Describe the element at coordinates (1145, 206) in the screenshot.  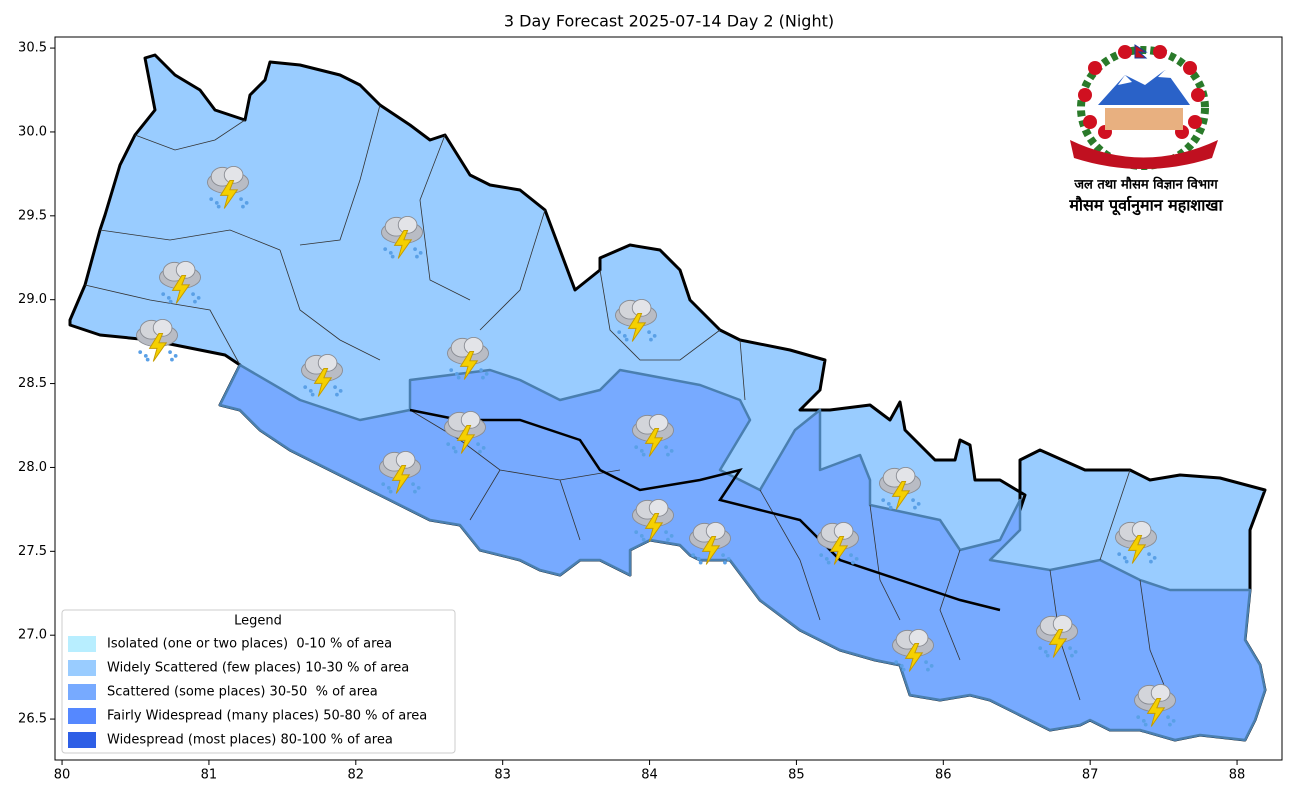
I see `logo-division: मौसम पूर्वानुमान महाशाखा` at that location.